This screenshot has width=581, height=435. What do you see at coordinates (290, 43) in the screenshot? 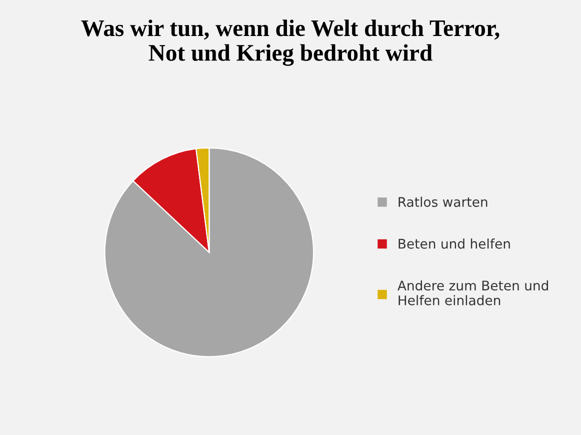
I see `chart-title: Was wir tun, wenn die Welt durch Terror, Not und Krieg bedroht wird` at bounding box center [290, 43].